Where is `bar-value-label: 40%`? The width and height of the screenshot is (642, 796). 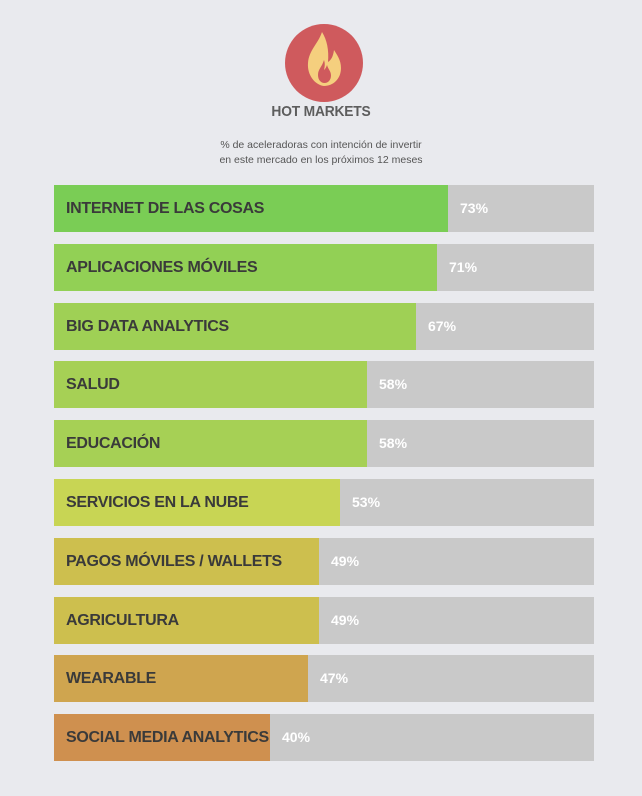
bar-value-label: 40% is located at coordinates (296, 737).